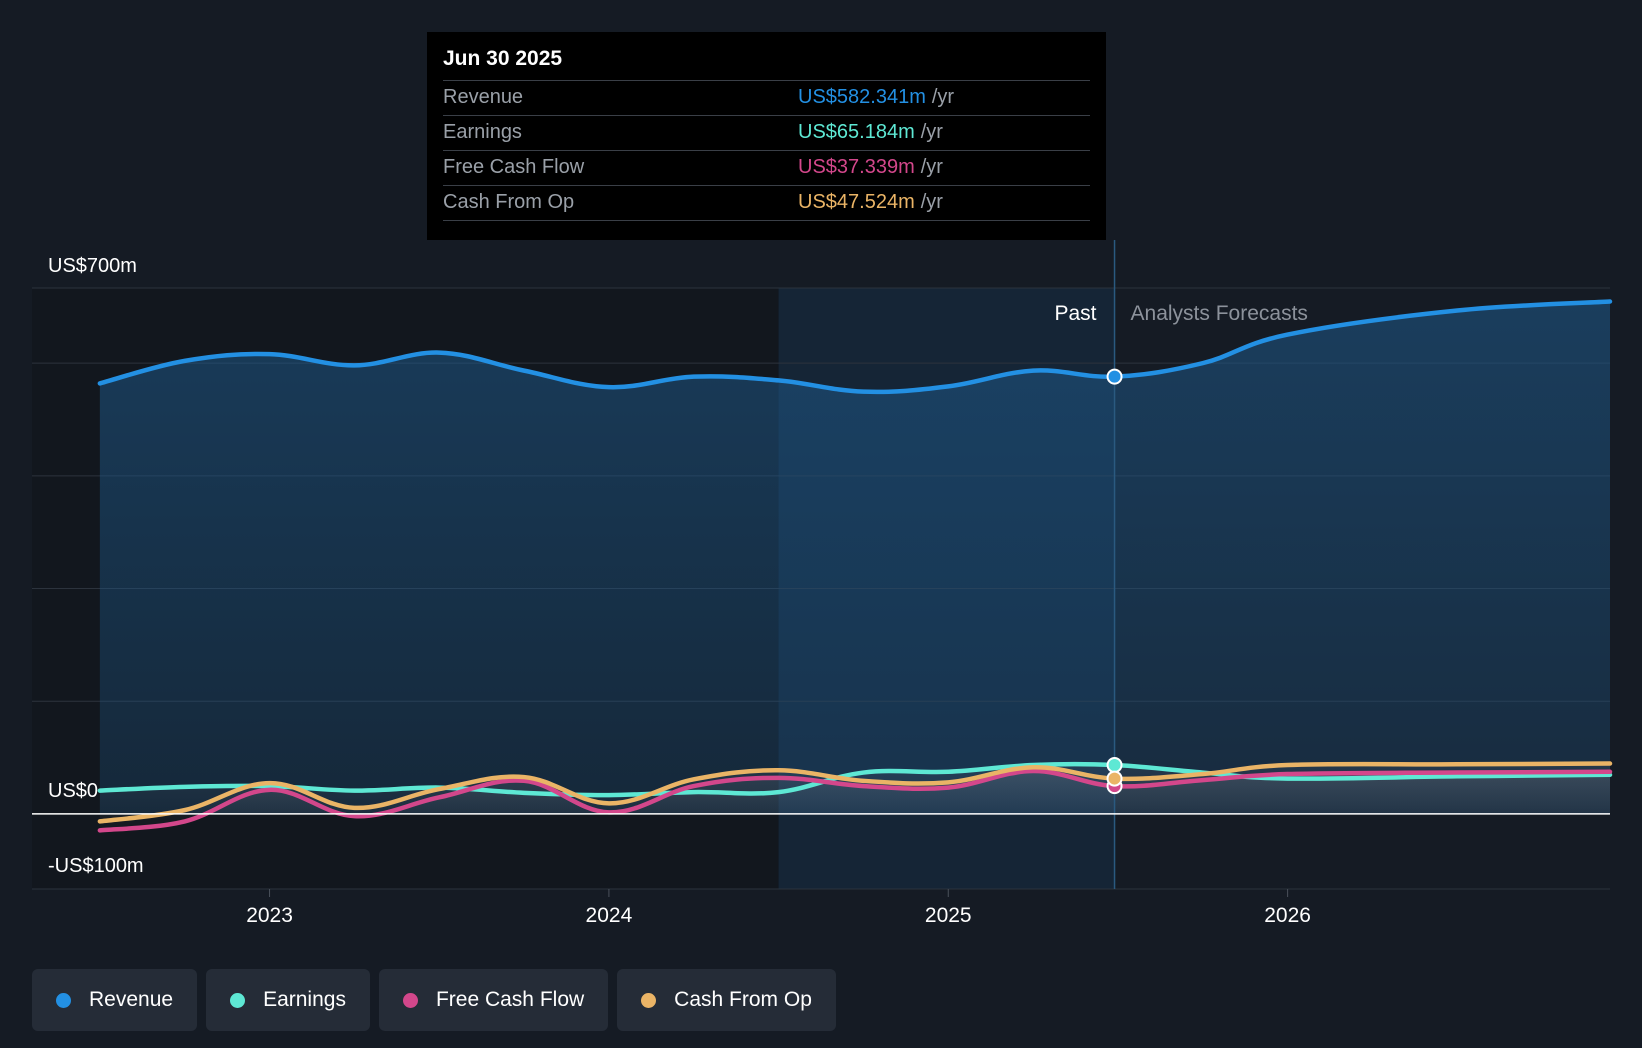  Describe the element at coordinates (1114, 778) in the screenshot. I see `marker-cash-from-op` at that location.